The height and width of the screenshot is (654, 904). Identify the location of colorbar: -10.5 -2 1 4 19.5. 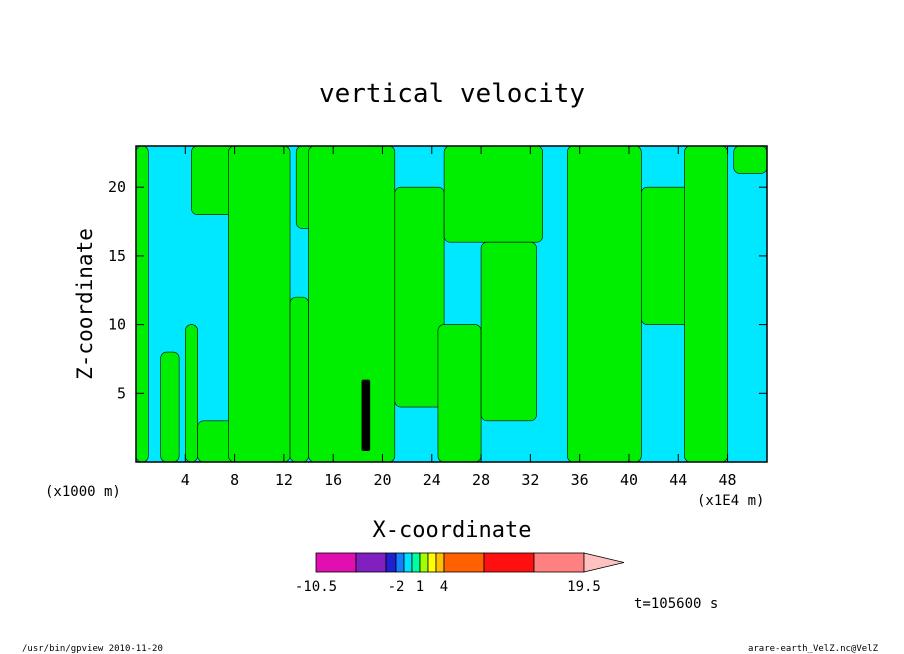
(460, 573).